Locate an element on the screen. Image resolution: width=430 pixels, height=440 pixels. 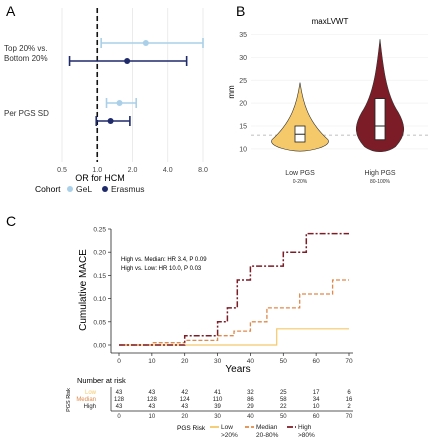
violin-group-sublabel: 0-20% is located at coordinates (300, 182).